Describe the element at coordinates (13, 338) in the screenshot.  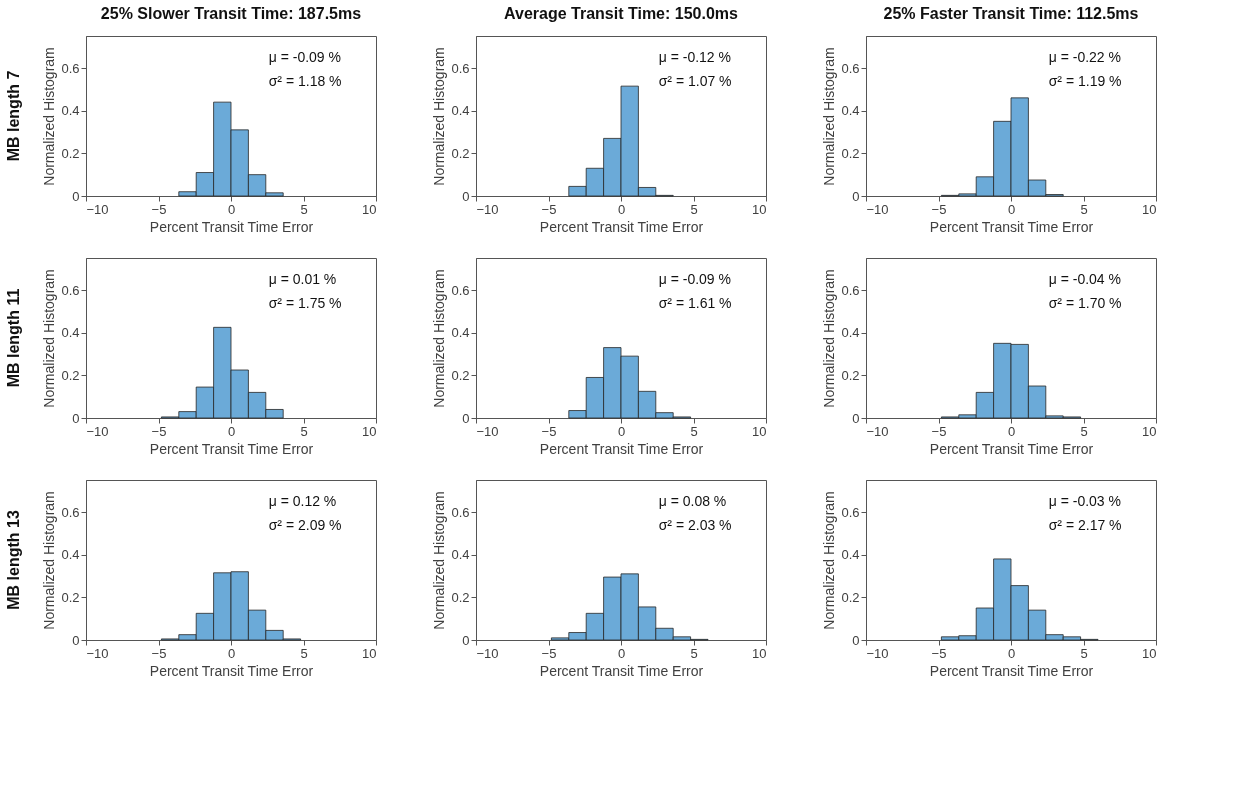
I see `text: MB length 11` at that location.